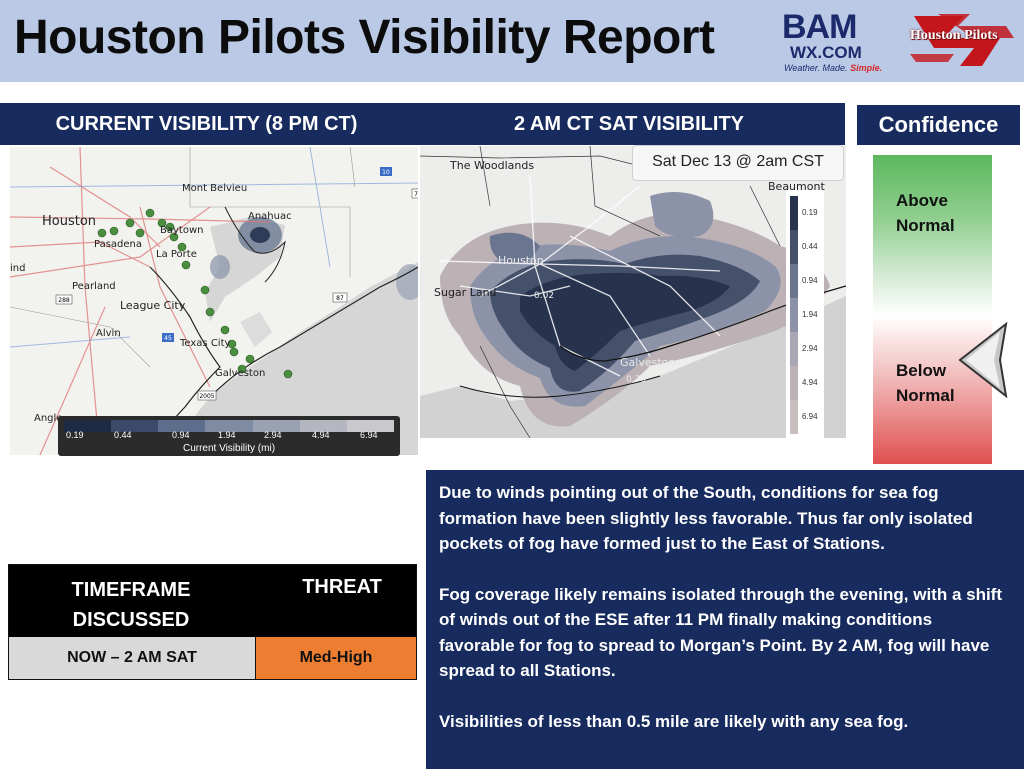 The width and height of the screenshot is (1024, 769). What do you see at coordinates (364, 37) in the screenshot?
I see `page-title: Houston Pilots Visibility Report` at bounding box center [364, 37].